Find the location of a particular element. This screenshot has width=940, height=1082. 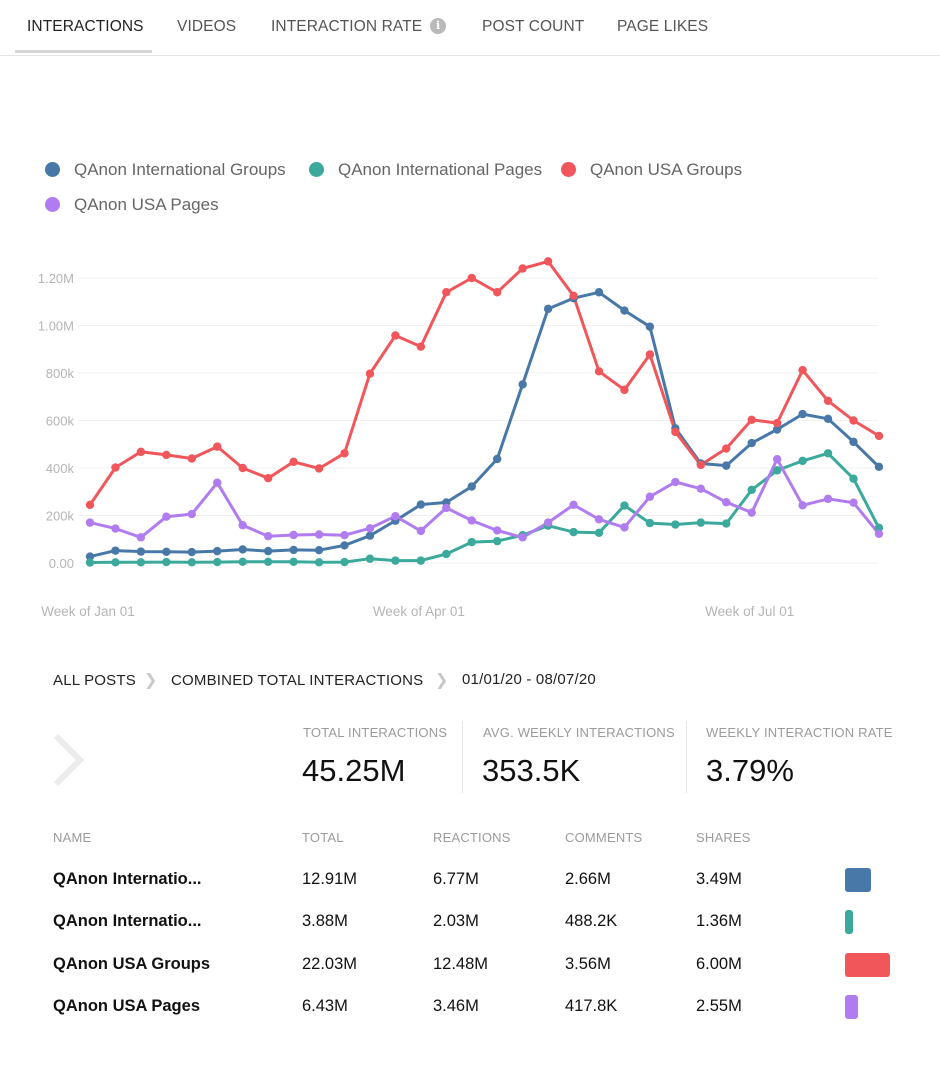

column-header-reactions: REACTIONS is located at coordinates (472, 837).